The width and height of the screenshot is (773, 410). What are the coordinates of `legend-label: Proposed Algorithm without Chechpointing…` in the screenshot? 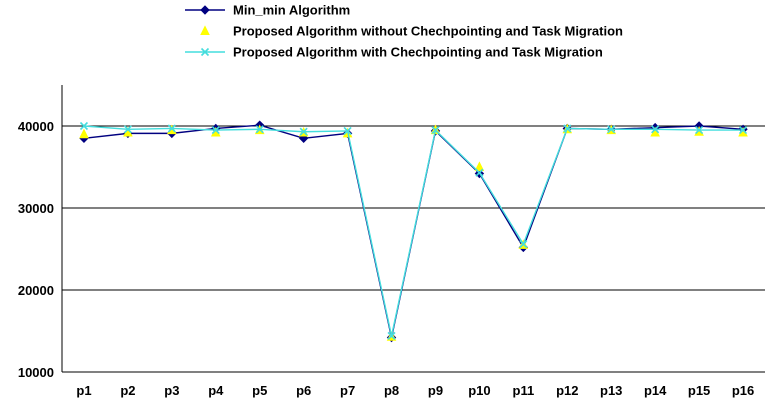 It's located at (428, 31).